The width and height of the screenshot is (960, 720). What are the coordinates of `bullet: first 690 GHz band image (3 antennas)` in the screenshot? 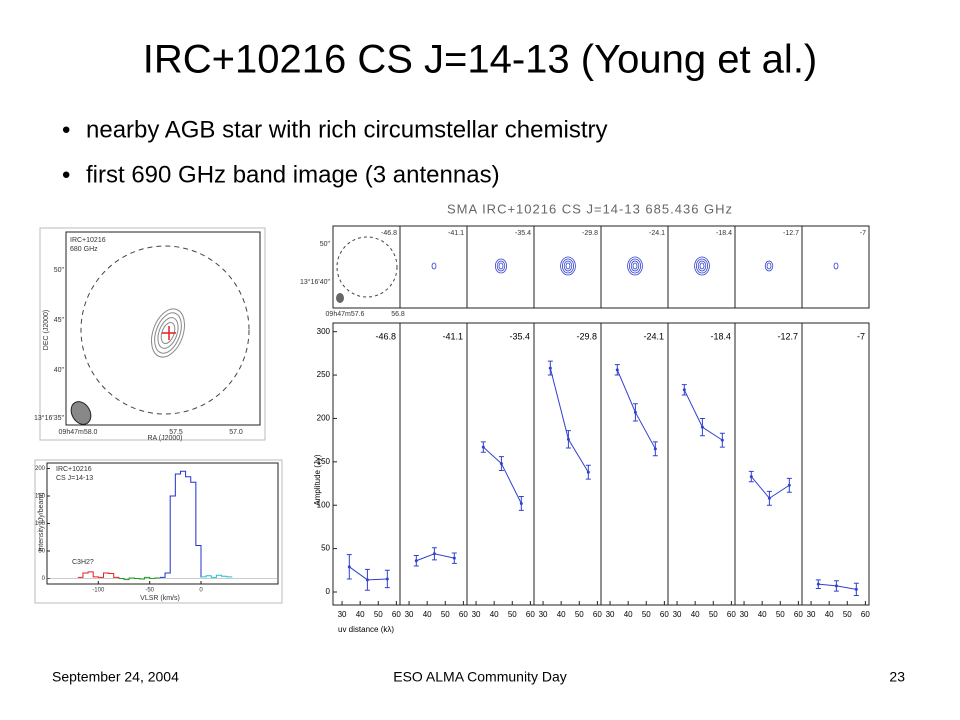 It's located at (293, 174).